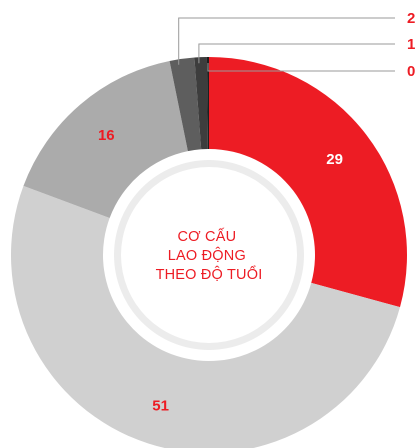 This screenshot has width=419, height=448. I want to click on callout-label-4: 1, so click(411, 44).